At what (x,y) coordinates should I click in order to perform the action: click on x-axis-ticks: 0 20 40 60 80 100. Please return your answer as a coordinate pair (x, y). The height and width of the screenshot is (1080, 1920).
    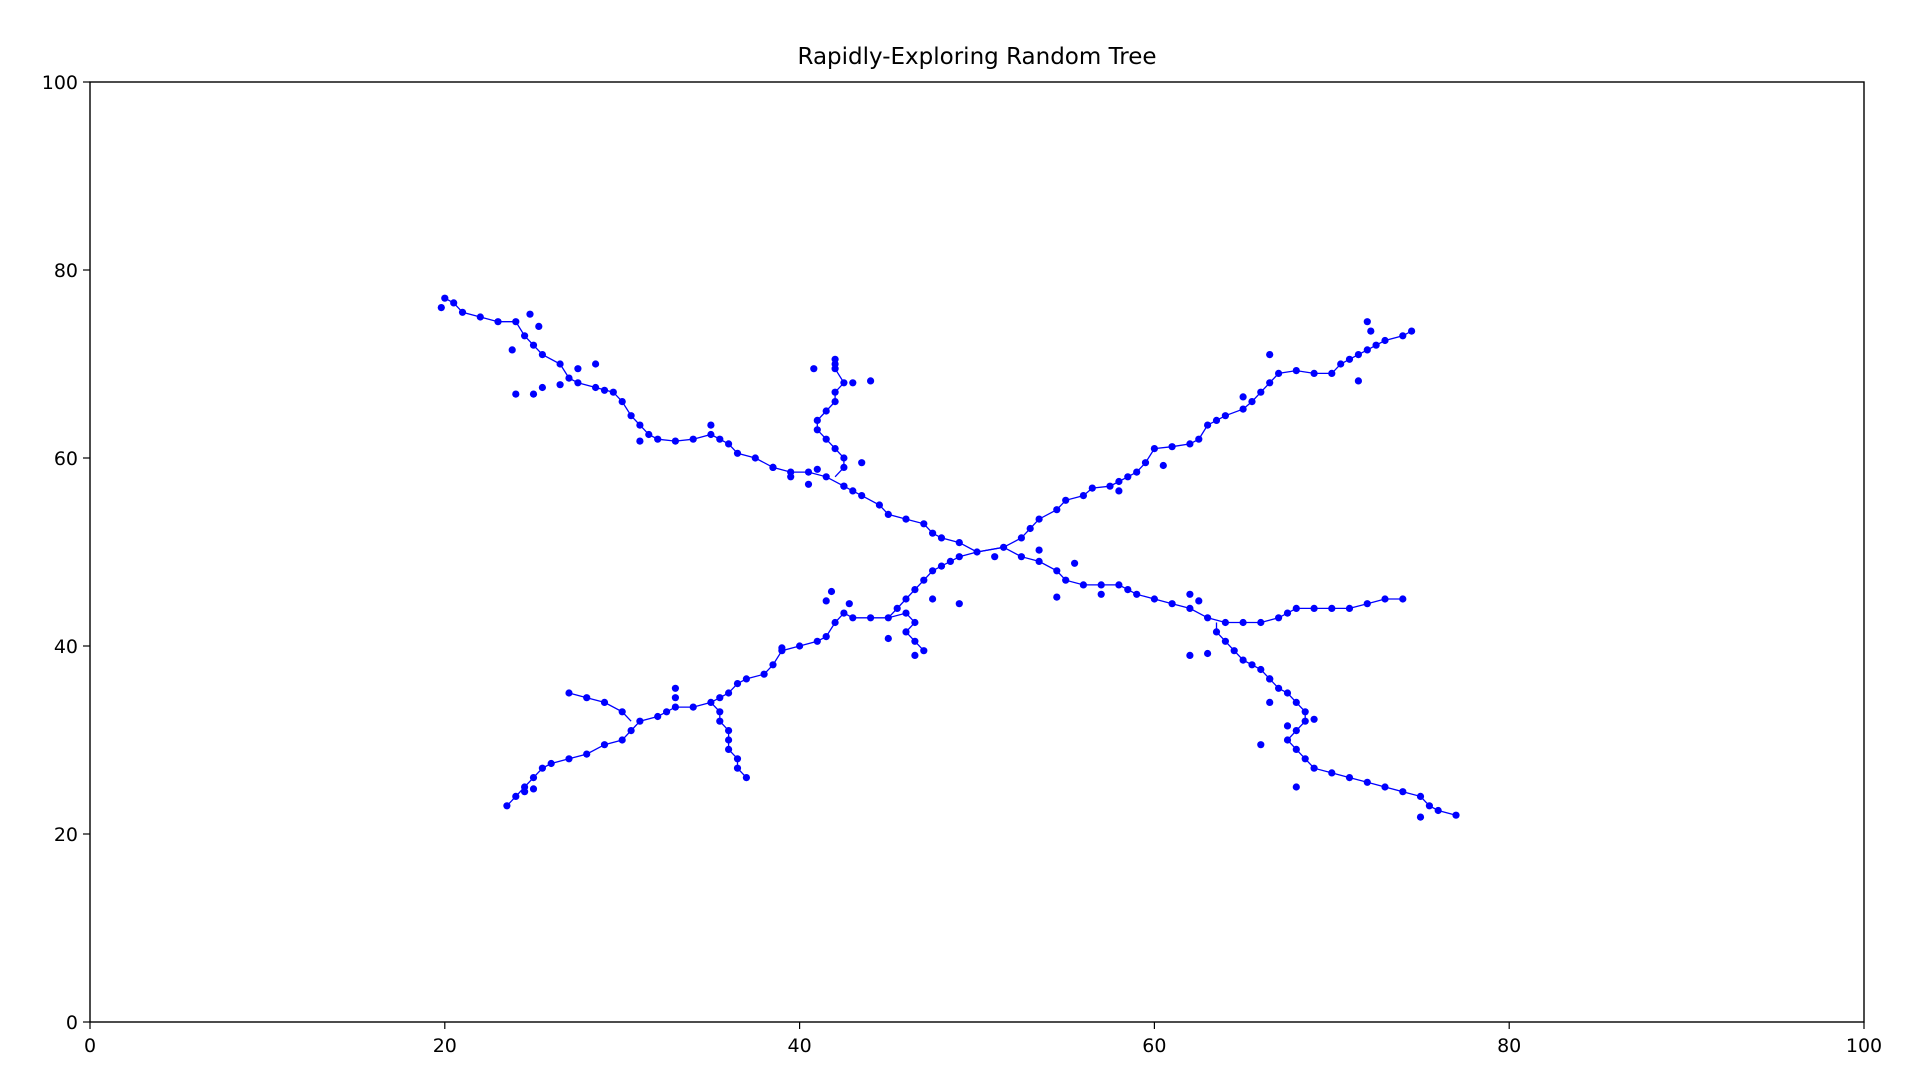
    Looking at the image, I should click on (983, 1039).